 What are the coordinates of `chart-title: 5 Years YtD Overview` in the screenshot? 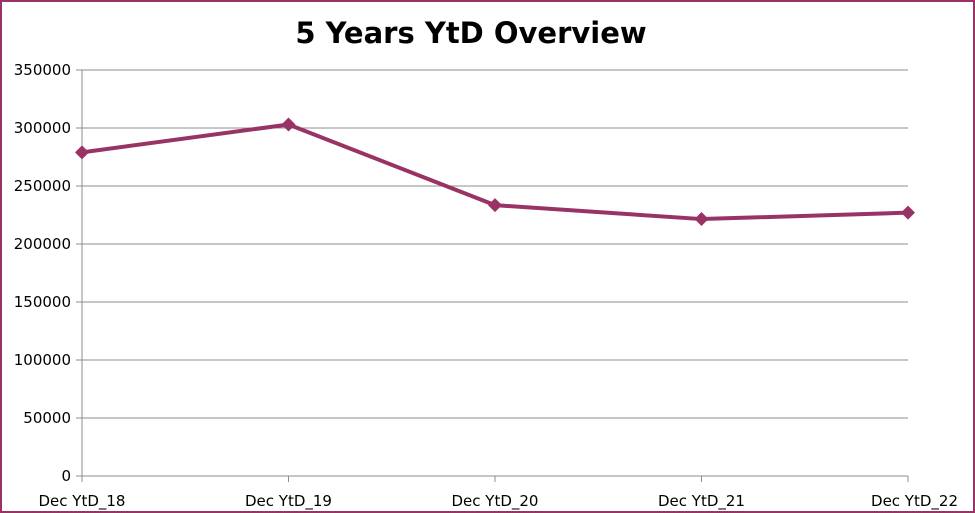 It's located at (471, 33).